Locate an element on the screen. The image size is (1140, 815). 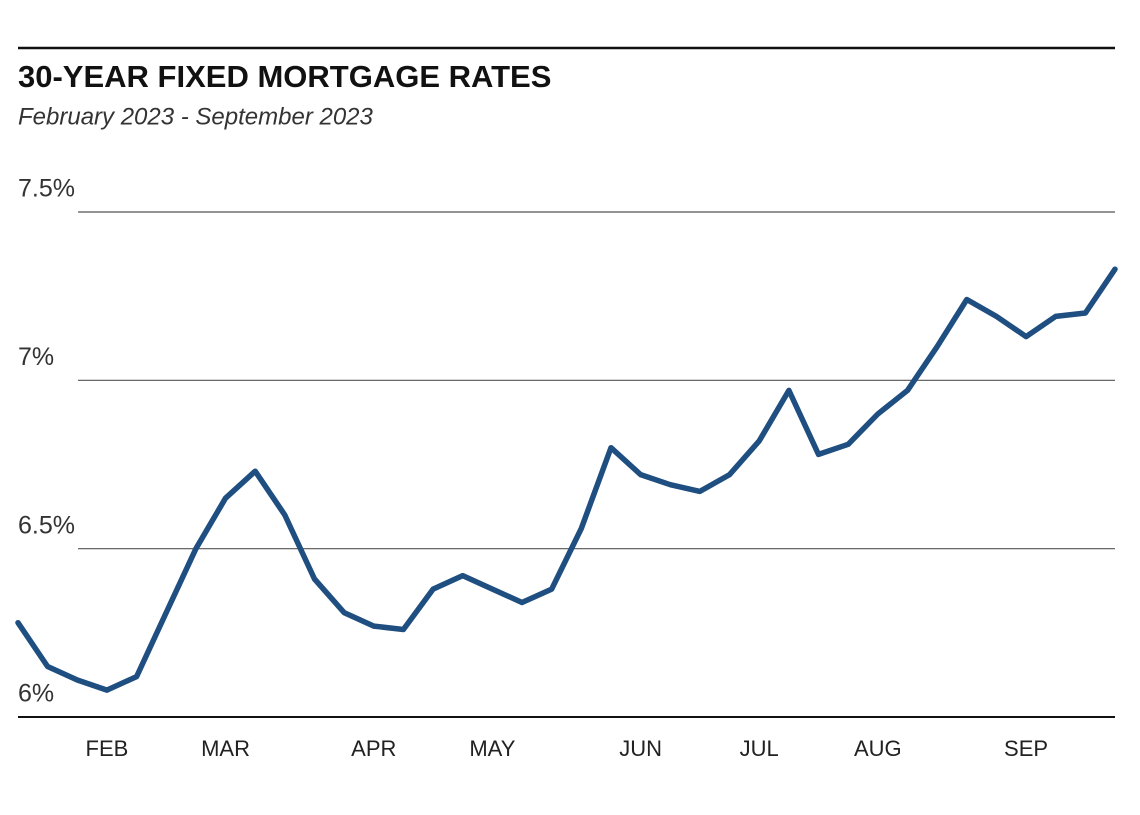
x-tick-label: SEP is located at coordinates (1026, 748).